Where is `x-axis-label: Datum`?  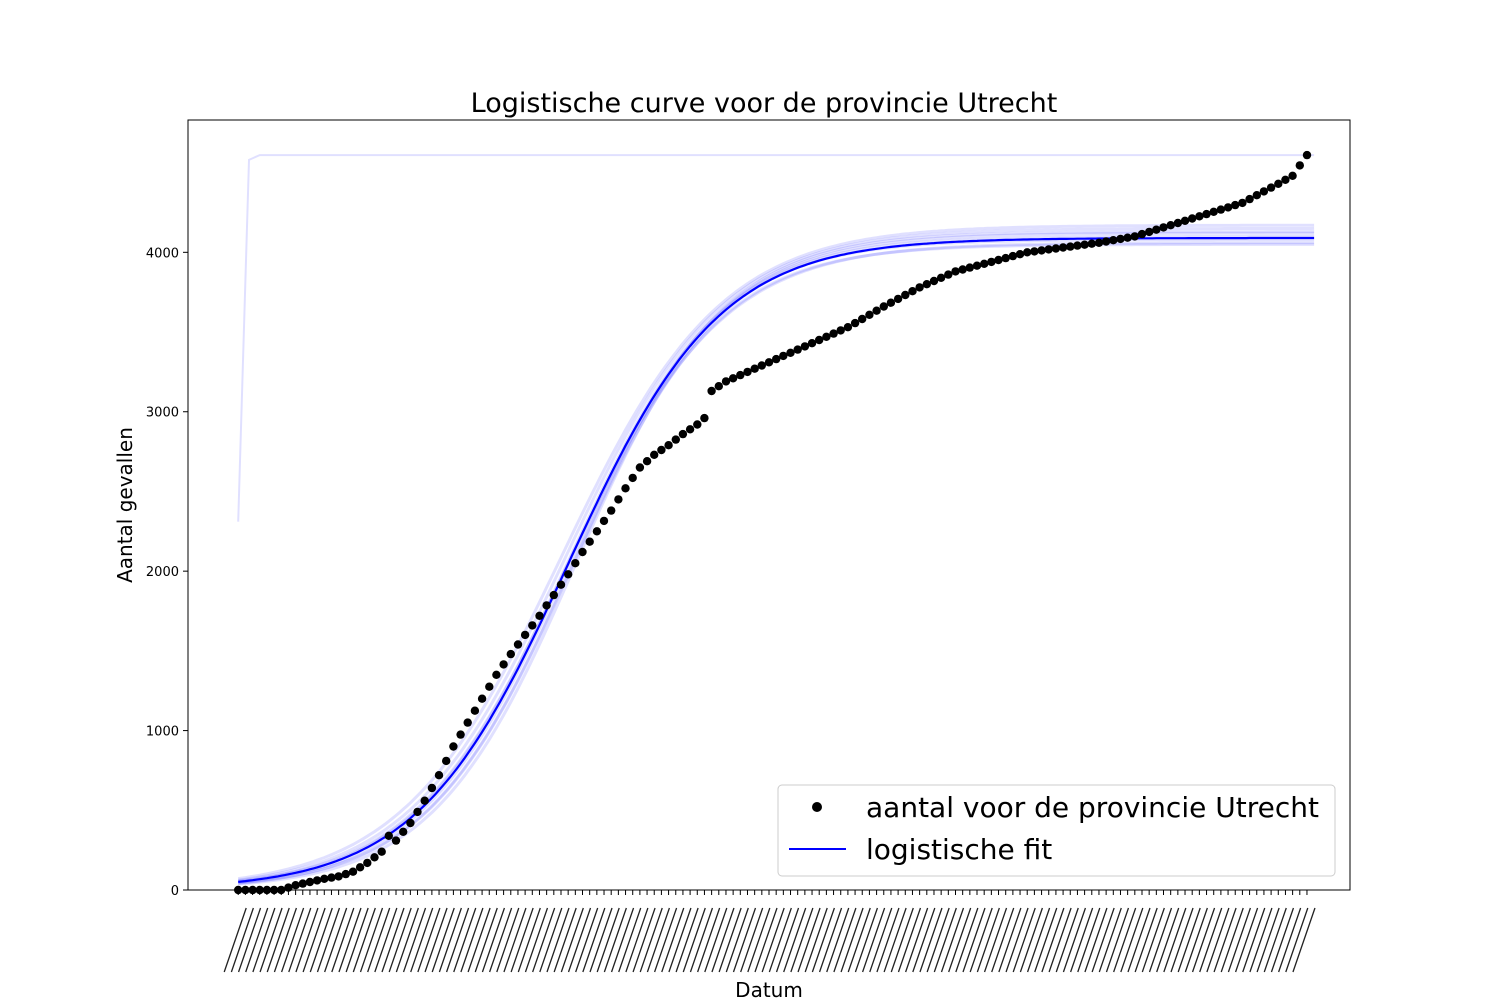
x-axis-label: Datum is located at coordinates (769, 989).